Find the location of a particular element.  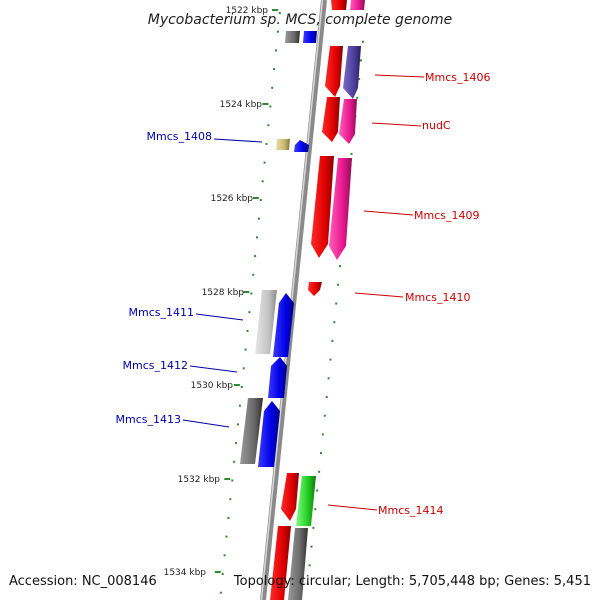

kbp-label: 1534 kbp is located at coordinates (185, 573).